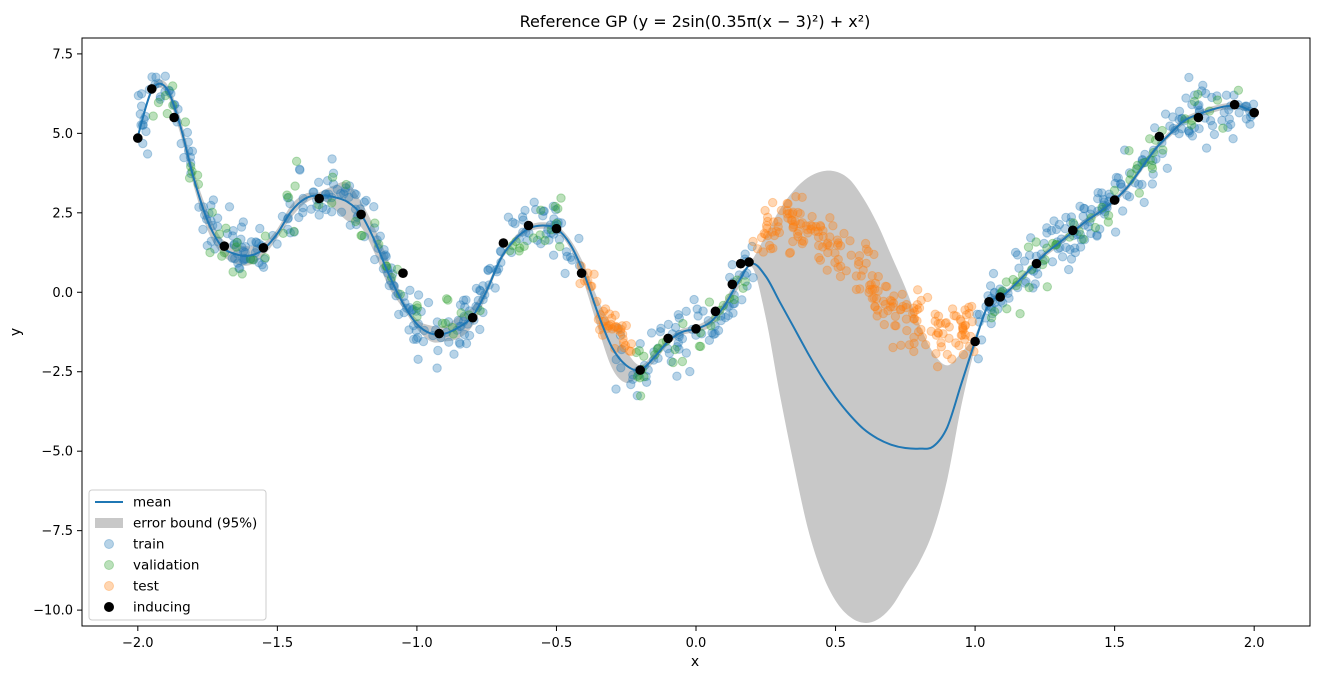 The height and width of the screenshot is (680, 1318). What do you see at coordinates (109, 586) in the screenshot?
I see `legend-dot-swatch` at bounding box center [109, 586].